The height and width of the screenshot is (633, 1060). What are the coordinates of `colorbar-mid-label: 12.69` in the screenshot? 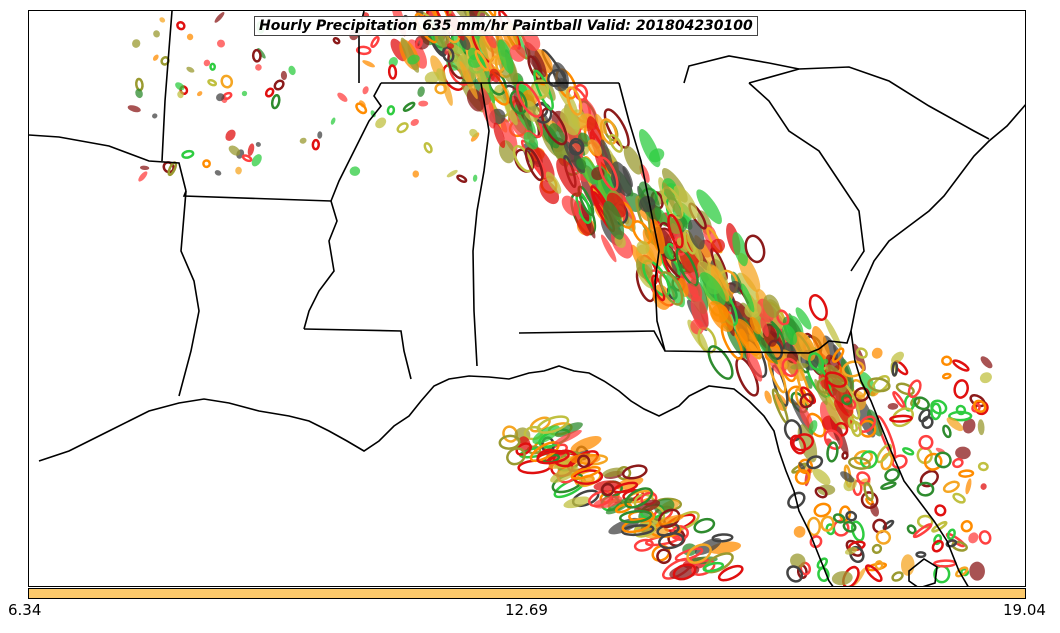 It's located at (526, 610).